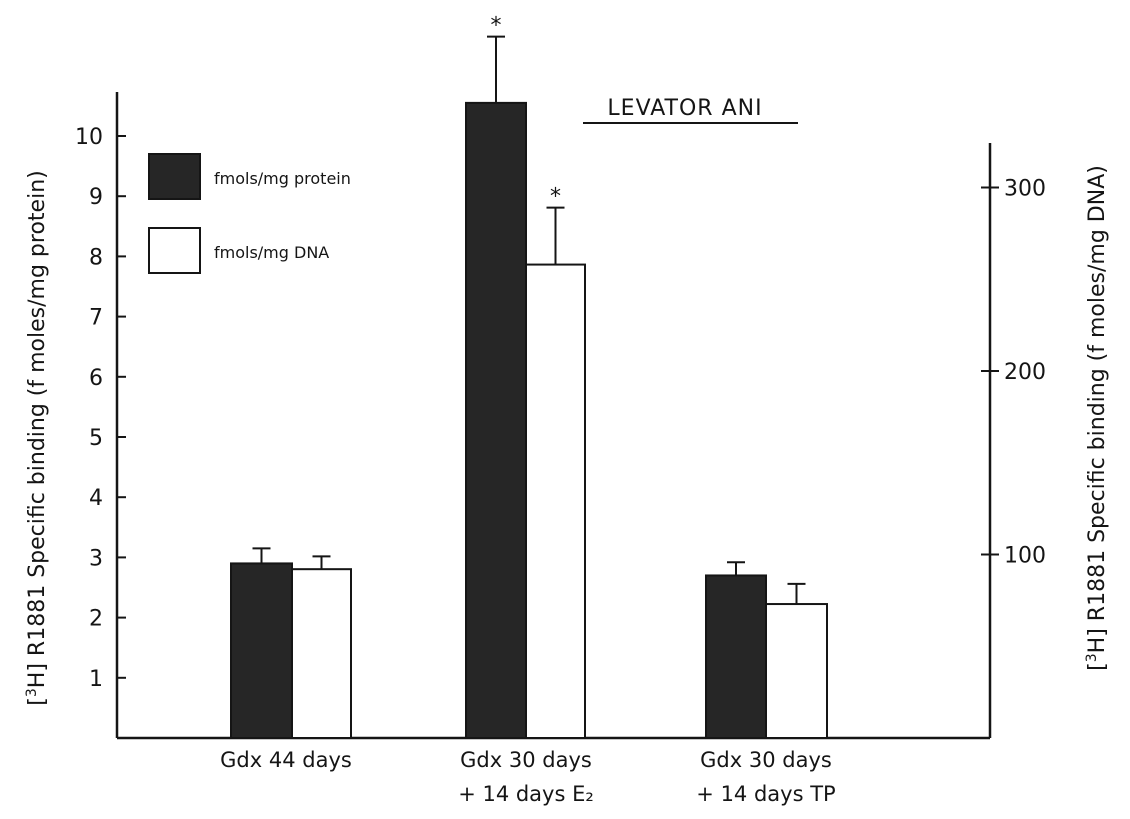  I want to click on left-tick-label: 5, so click(96, 438).